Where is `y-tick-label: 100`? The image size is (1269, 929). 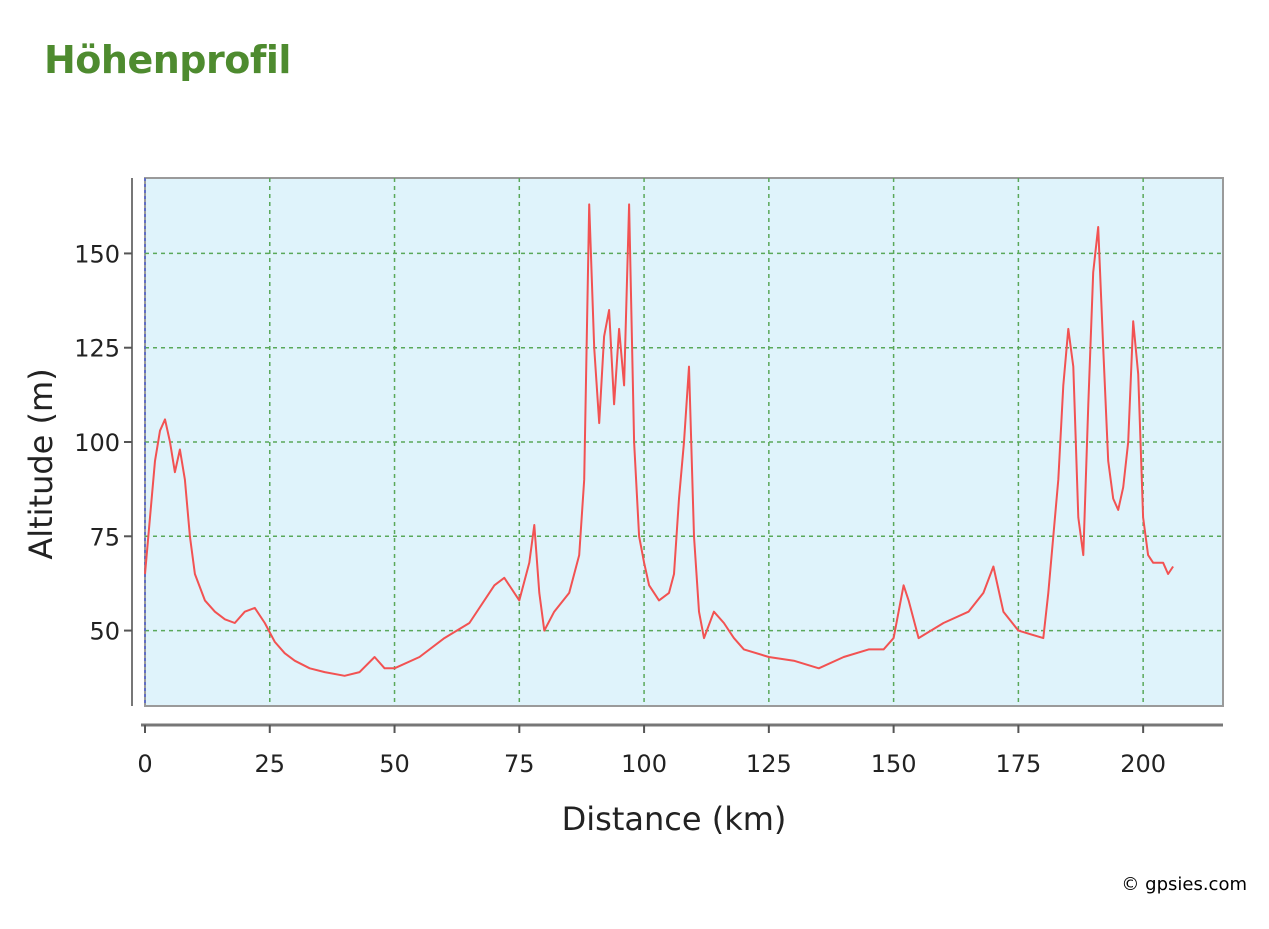 y-tick-label: 100 is located at coordinates (97, 443).